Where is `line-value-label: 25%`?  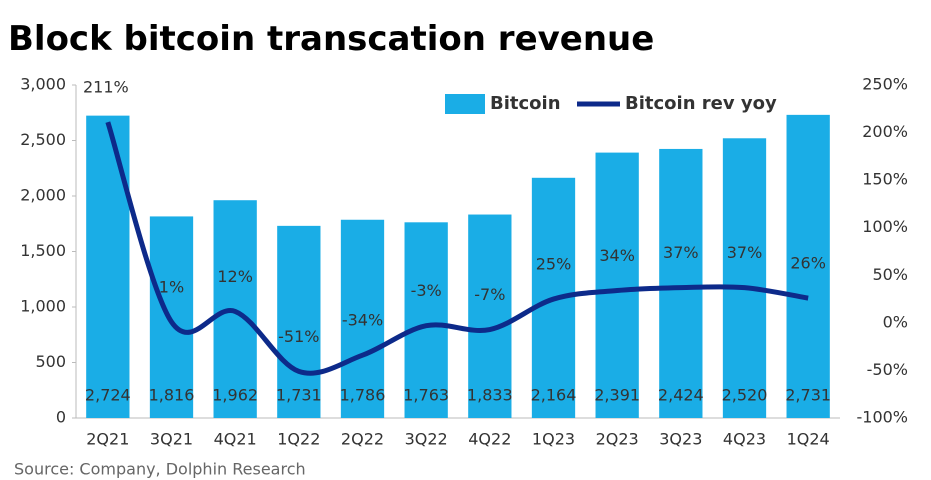 line-value-label: 25% is located at coordinates (554, 264).